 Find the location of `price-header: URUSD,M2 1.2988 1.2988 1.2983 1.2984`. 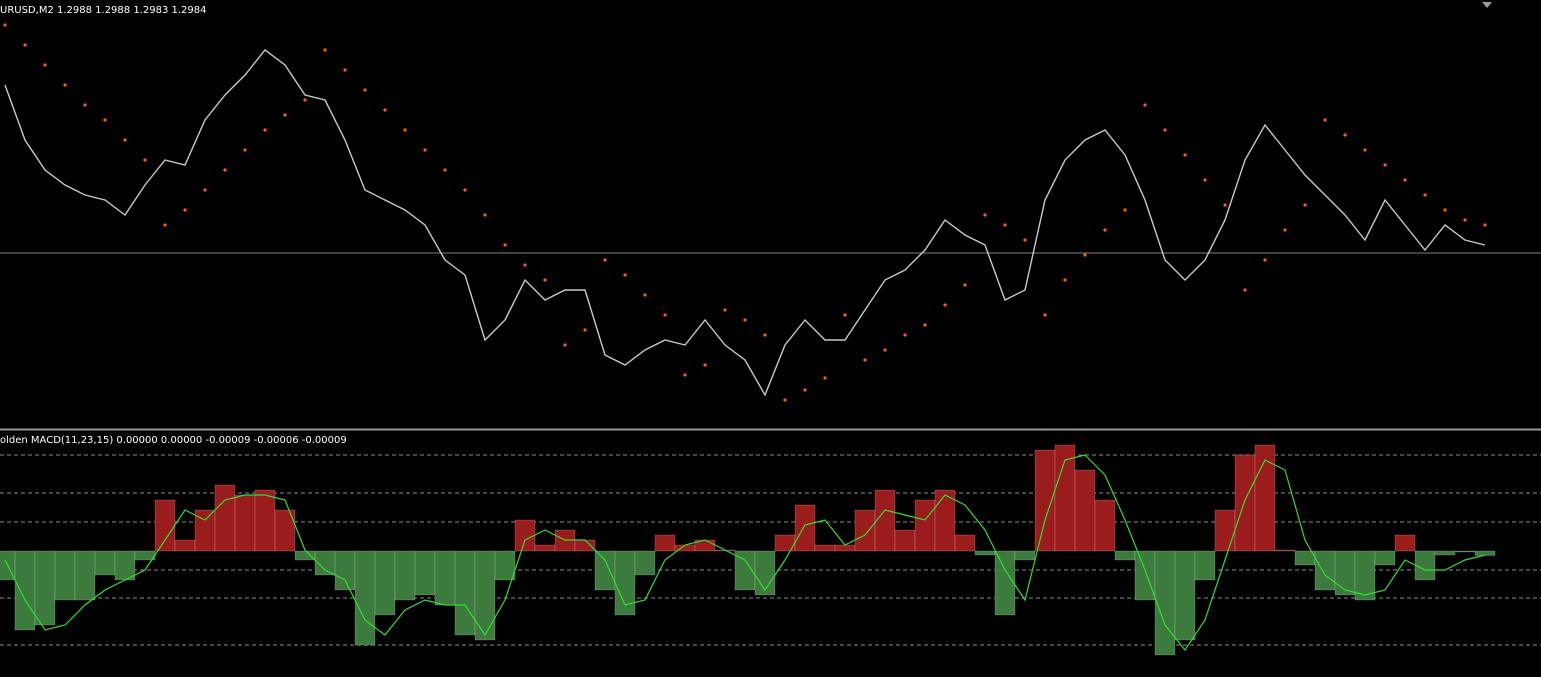

price-header: URUSD,M2 1.2988 1.2988 1.2983 1.2984 is located at coordinates (103, 10).